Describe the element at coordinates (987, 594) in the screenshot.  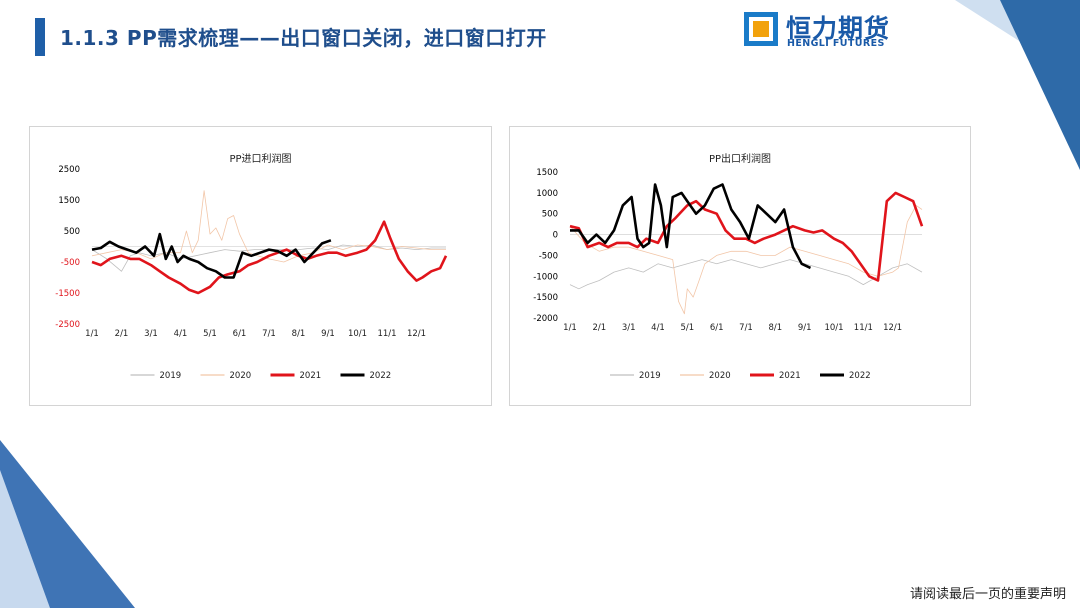
I see `disclaimer-note: 请阅读最后一页的重要声明` at that location.